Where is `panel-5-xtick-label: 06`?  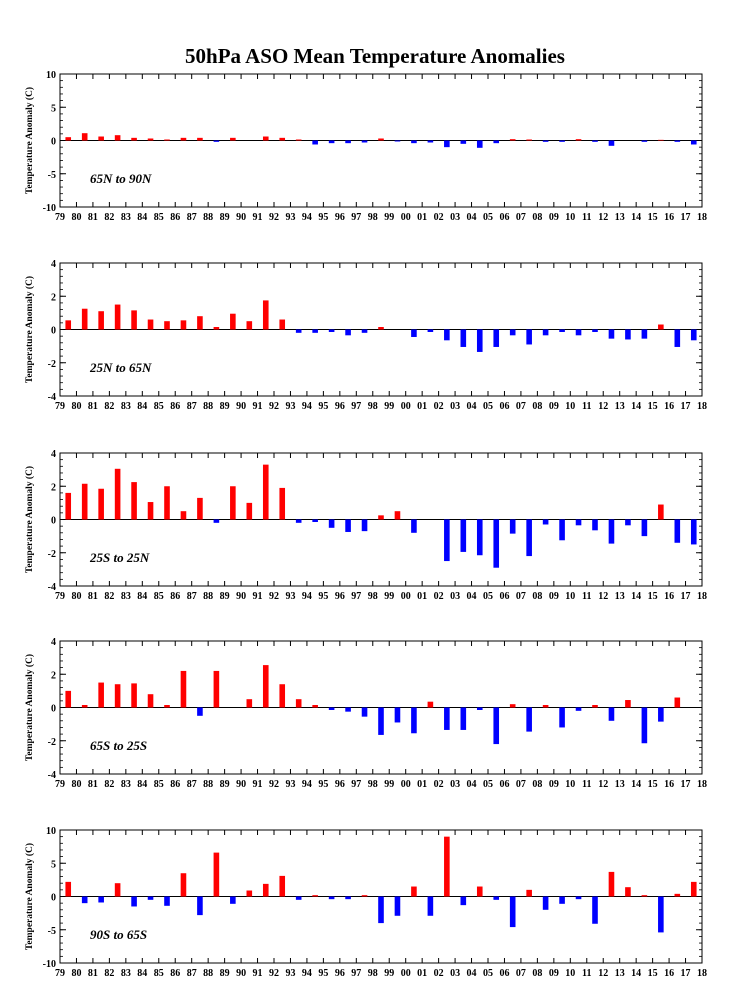 panel-5-xtick-label: 06 is located at coordinates (504, 973).